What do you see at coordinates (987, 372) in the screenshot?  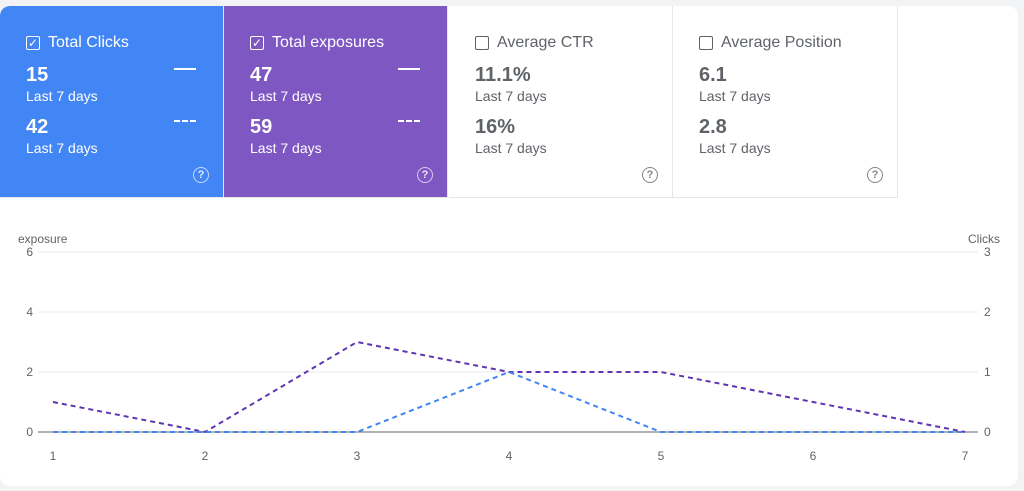 I see `y-right-tick-label: 1` at bounding box center [987, 372].